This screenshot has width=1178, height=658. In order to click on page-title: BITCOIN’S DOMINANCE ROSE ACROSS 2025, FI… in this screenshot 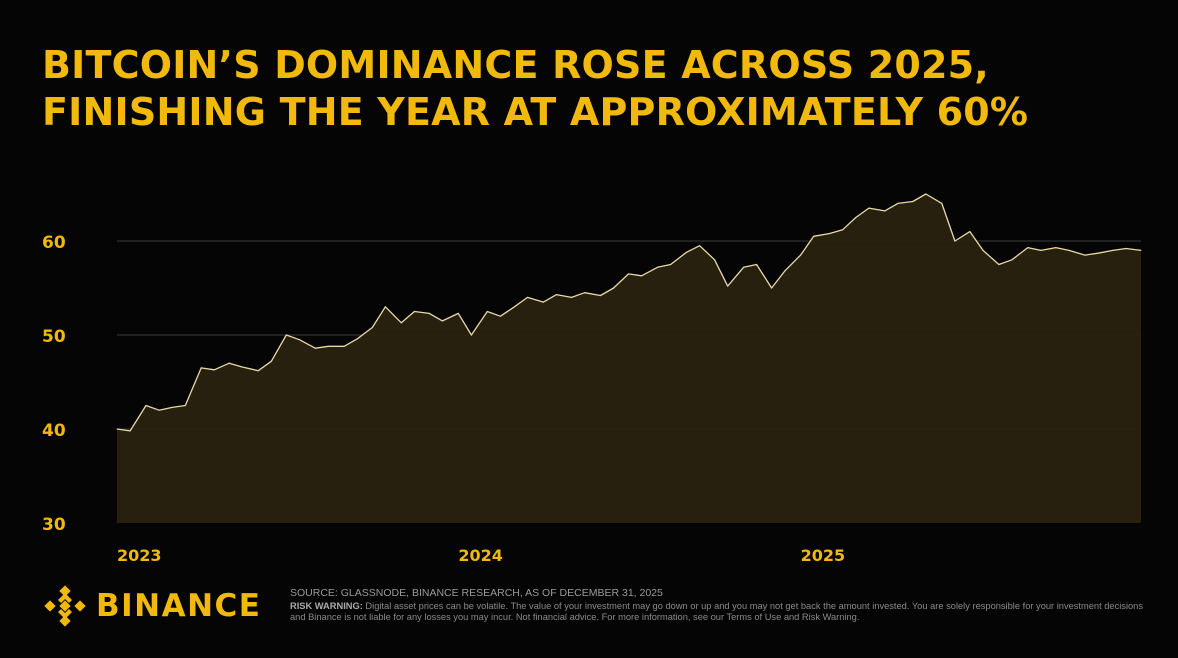, I will do `click(602, 89)`.